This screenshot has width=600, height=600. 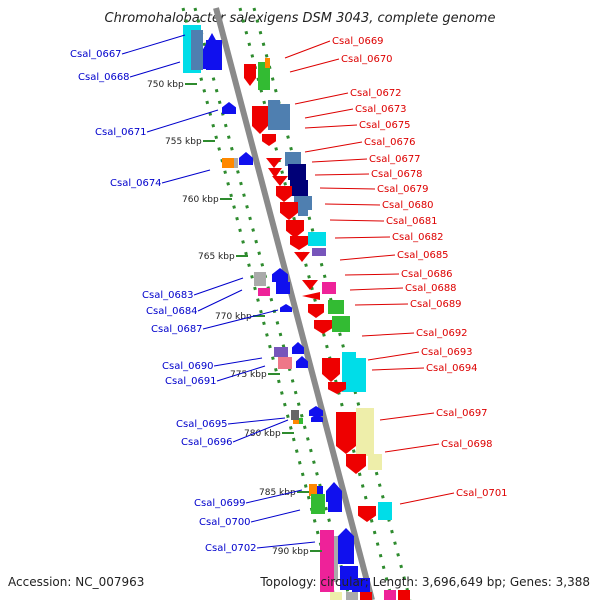 What do you see at coordinates (121, 132) in the screenshot?
I see `left-gene-label: Csal_0671` at bounding box center [121, 132].